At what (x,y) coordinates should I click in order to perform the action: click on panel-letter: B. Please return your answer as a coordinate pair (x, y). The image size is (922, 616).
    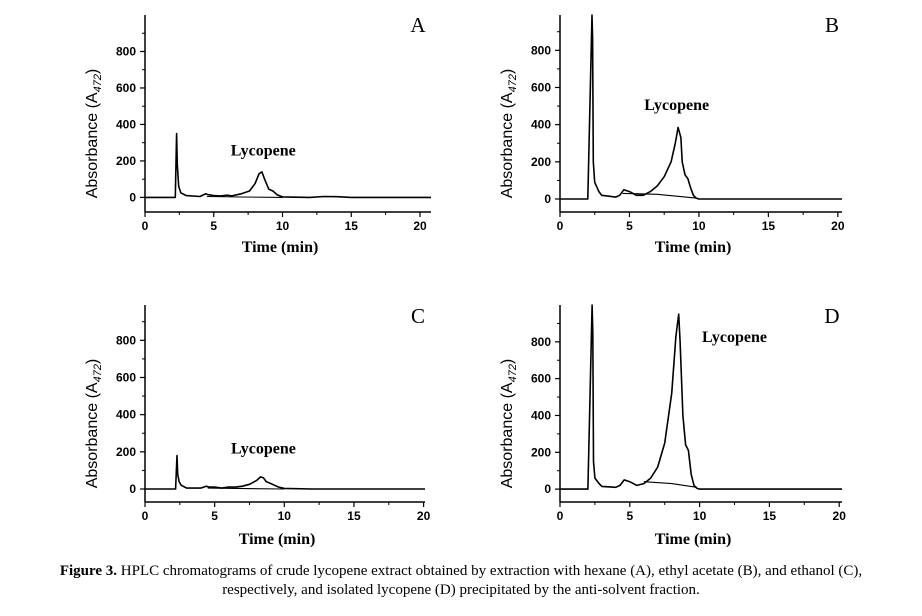
    Looking at the image, I should click on (832, 25).